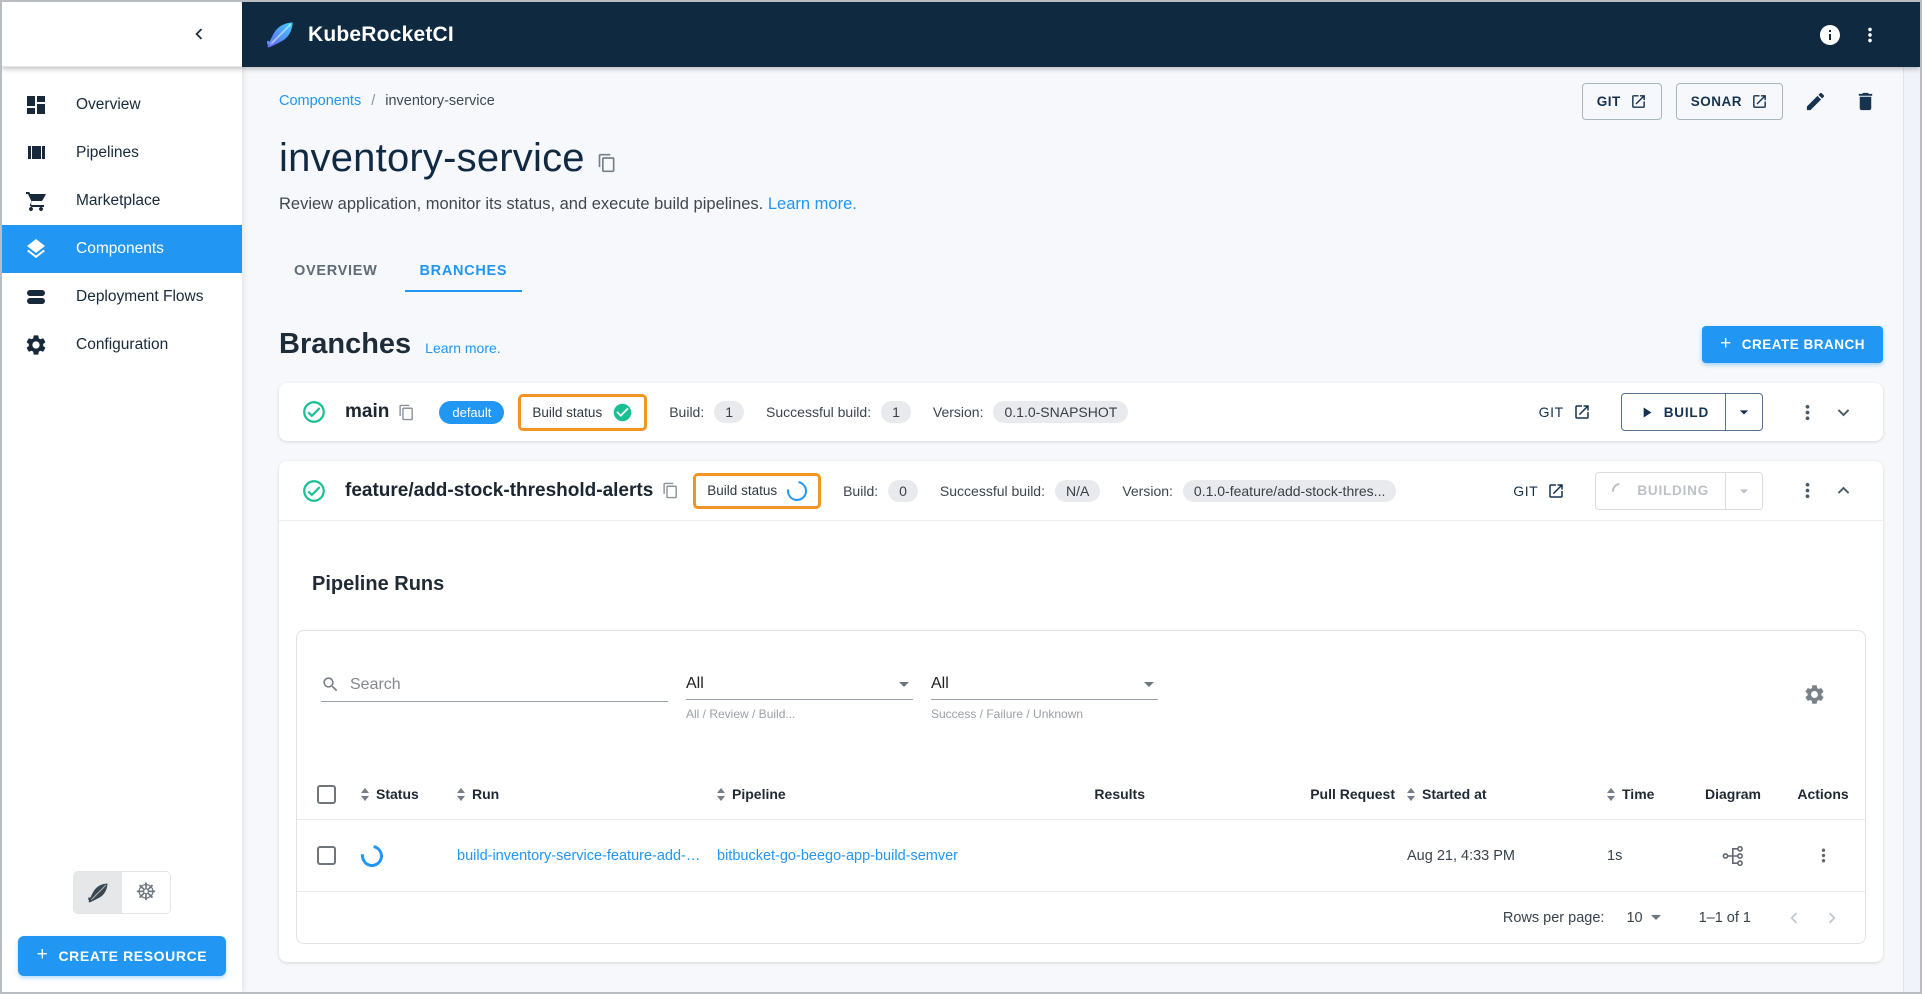 This screenshot has height=994, width=1922. I want to click on play-icon, so click(1647, 412).